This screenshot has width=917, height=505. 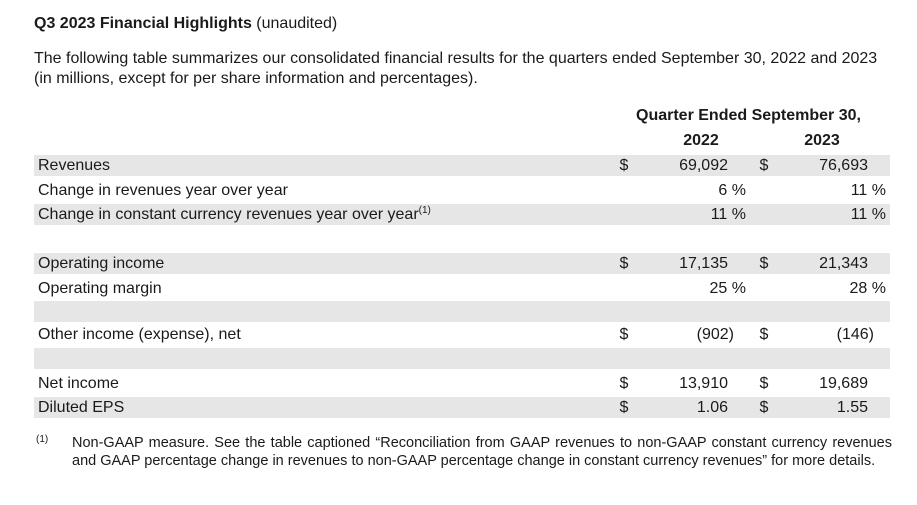 What do you see at coordinates (101, 263) in the screenshot?
I see `row-label: Operating income` at bounding box center [101, 263].